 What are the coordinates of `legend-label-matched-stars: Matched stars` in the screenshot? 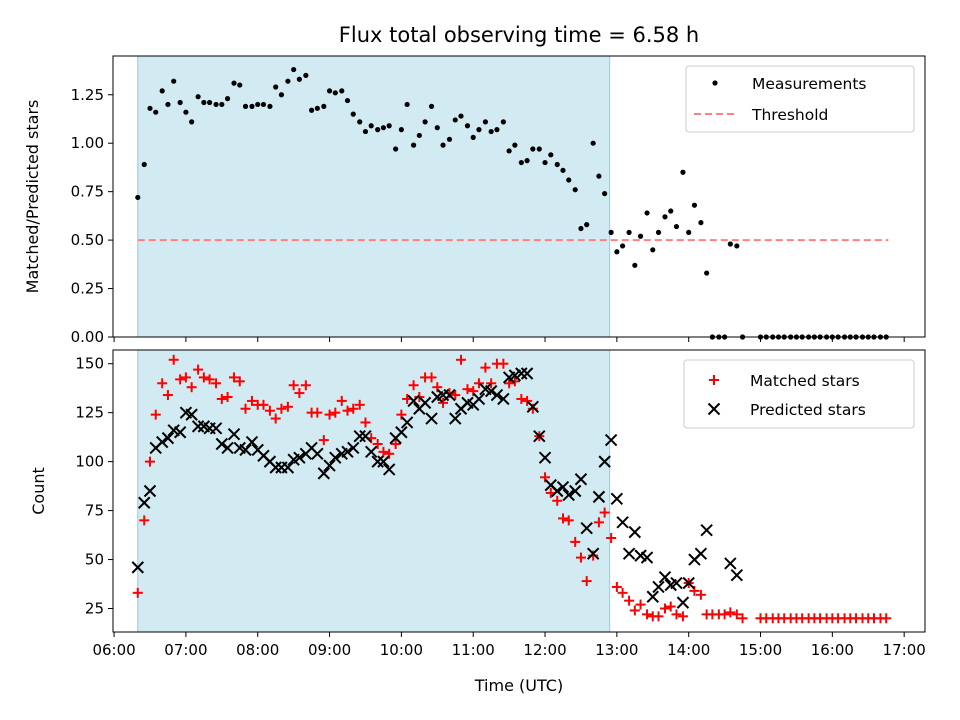 It's located at (805, 381).